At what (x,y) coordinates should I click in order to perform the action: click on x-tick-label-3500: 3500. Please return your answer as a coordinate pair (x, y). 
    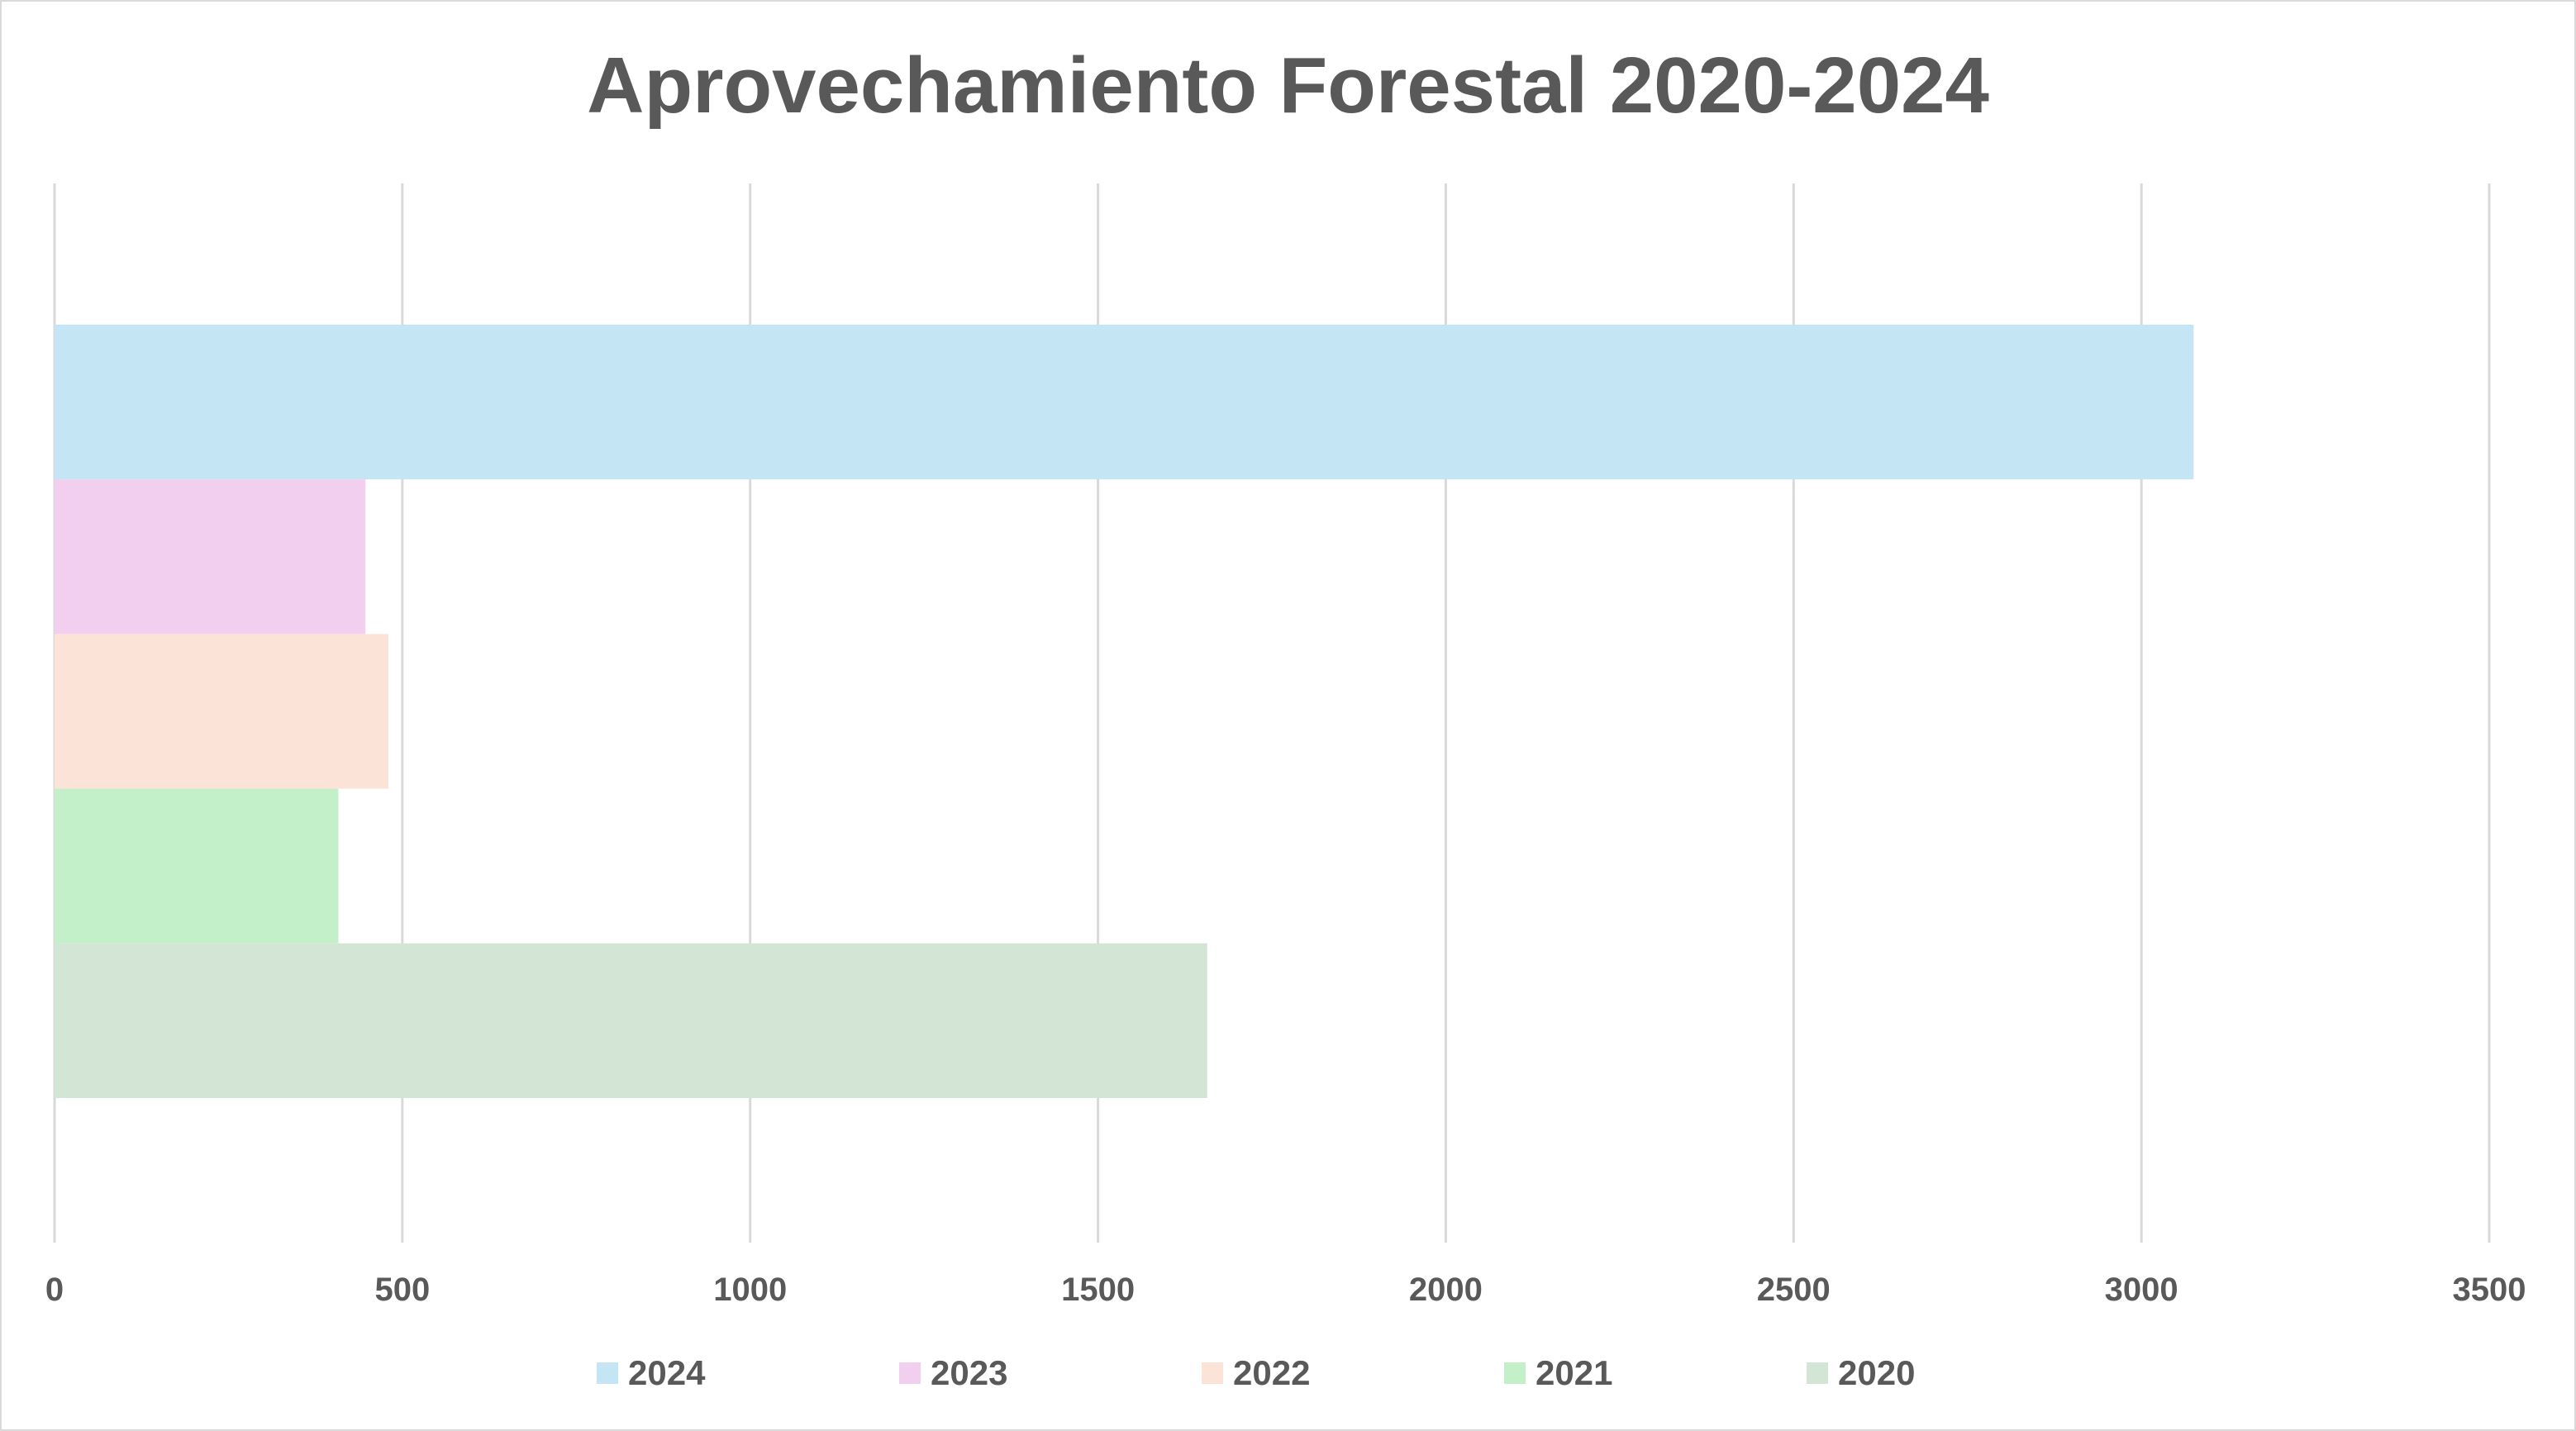
    Looking at the image, I should click on (2490, 1290).